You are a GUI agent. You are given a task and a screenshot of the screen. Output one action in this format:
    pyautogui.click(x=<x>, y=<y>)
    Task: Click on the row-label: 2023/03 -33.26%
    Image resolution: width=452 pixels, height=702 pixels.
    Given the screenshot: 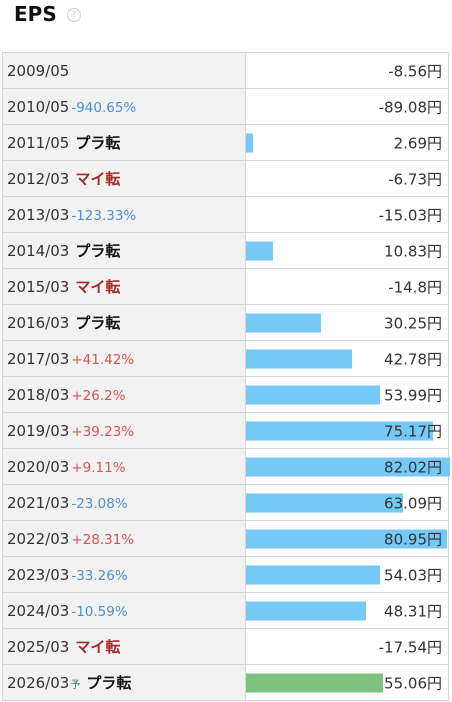 What is the action you would take?
    pyautogui.click(x=124, y=574)
    